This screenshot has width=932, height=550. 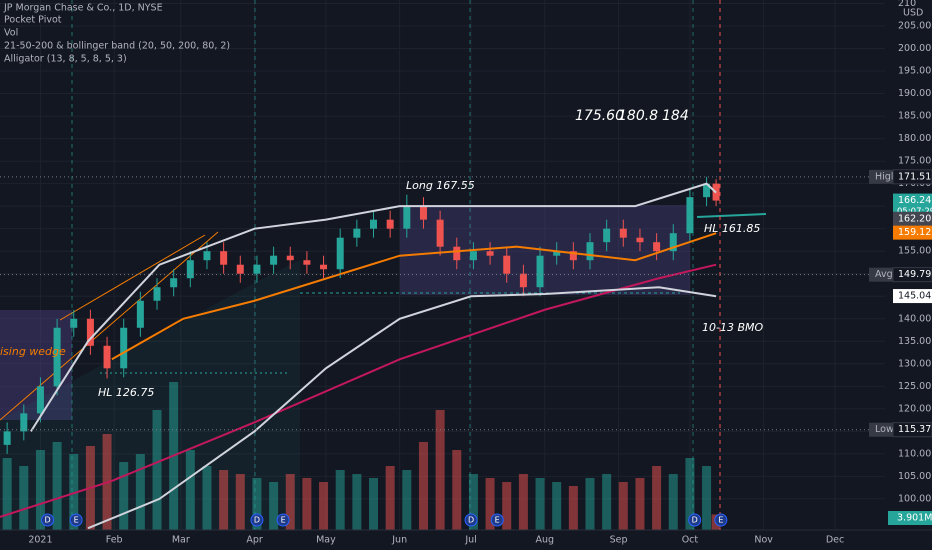 What do you see at coordinates (914, 176) in the screenshot?
I see `level-value: 171.51` at bounding box center [914, 176].